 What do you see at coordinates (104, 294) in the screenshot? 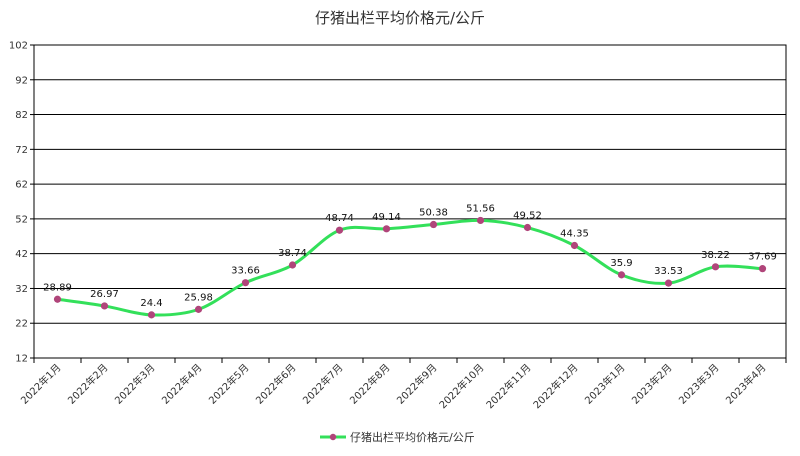
I see `data-label: 26.97` at bounding box center [104, 294].